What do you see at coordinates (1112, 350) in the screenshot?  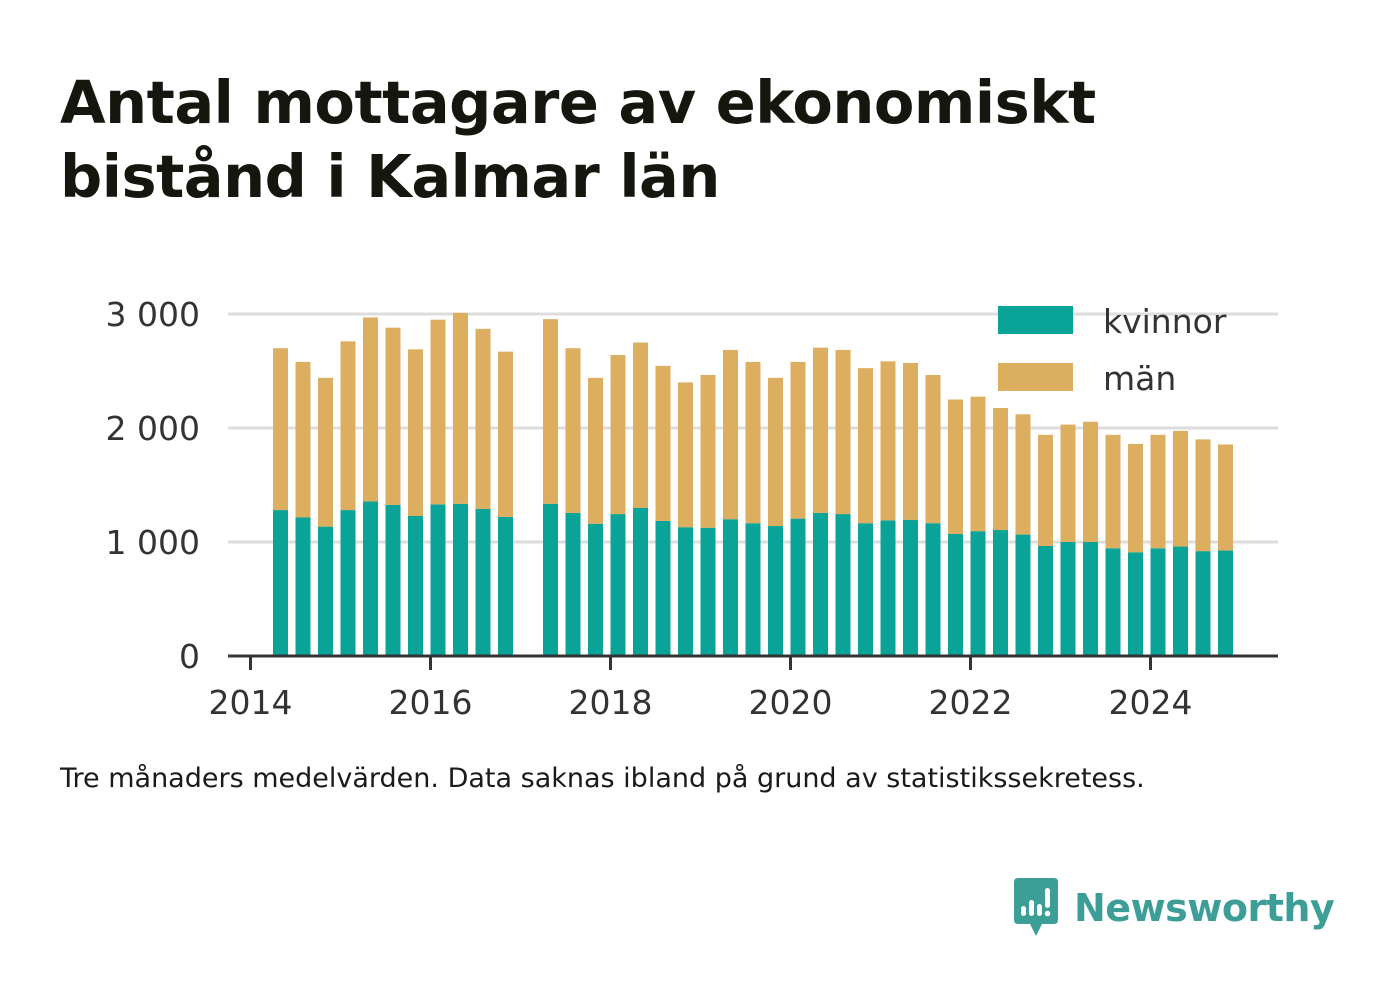 I see `legend: kvinnor män` at bounding box center [1112, 350].